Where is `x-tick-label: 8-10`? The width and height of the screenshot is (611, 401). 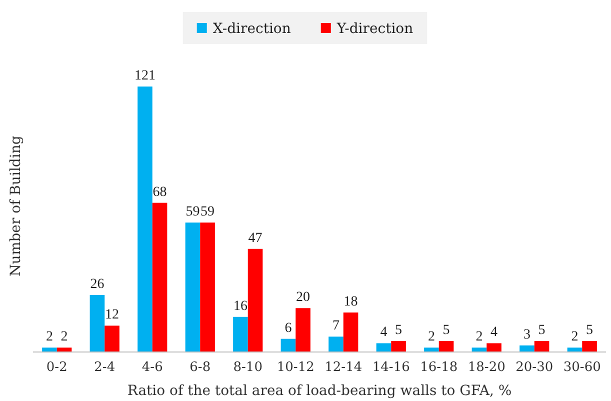
x-tick-label: 8-10 is located at coordinates (247, 368).